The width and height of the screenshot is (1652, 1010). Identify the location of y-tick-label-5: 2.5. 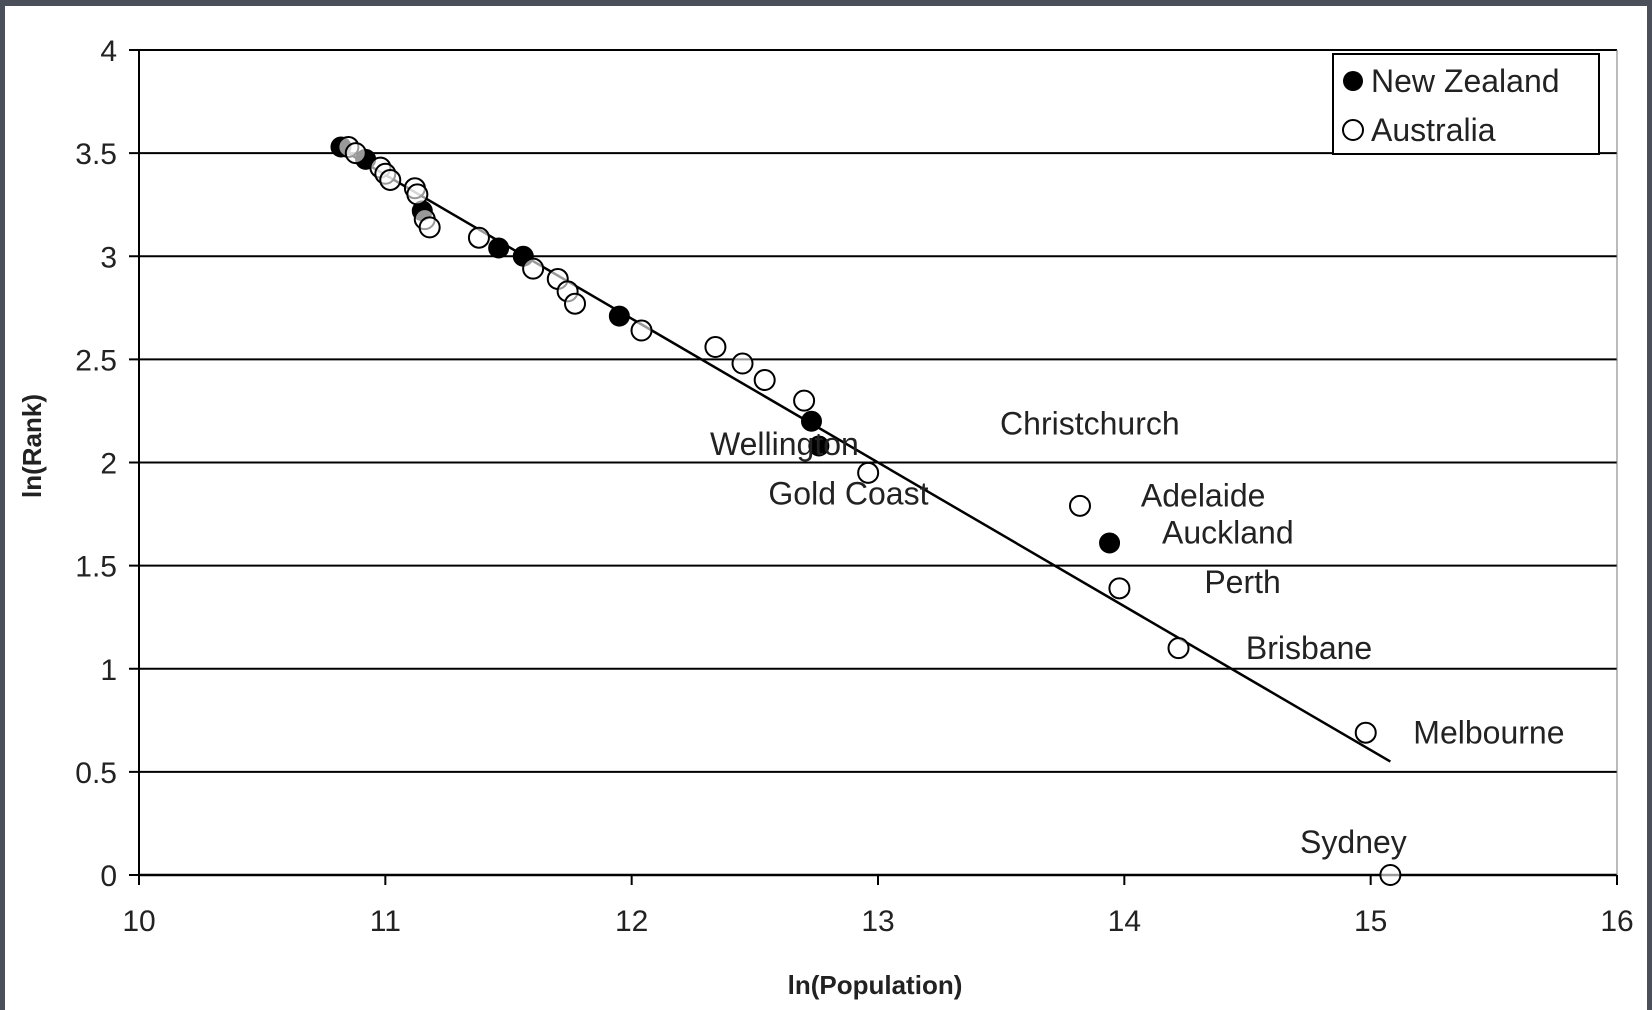
(96, 360).